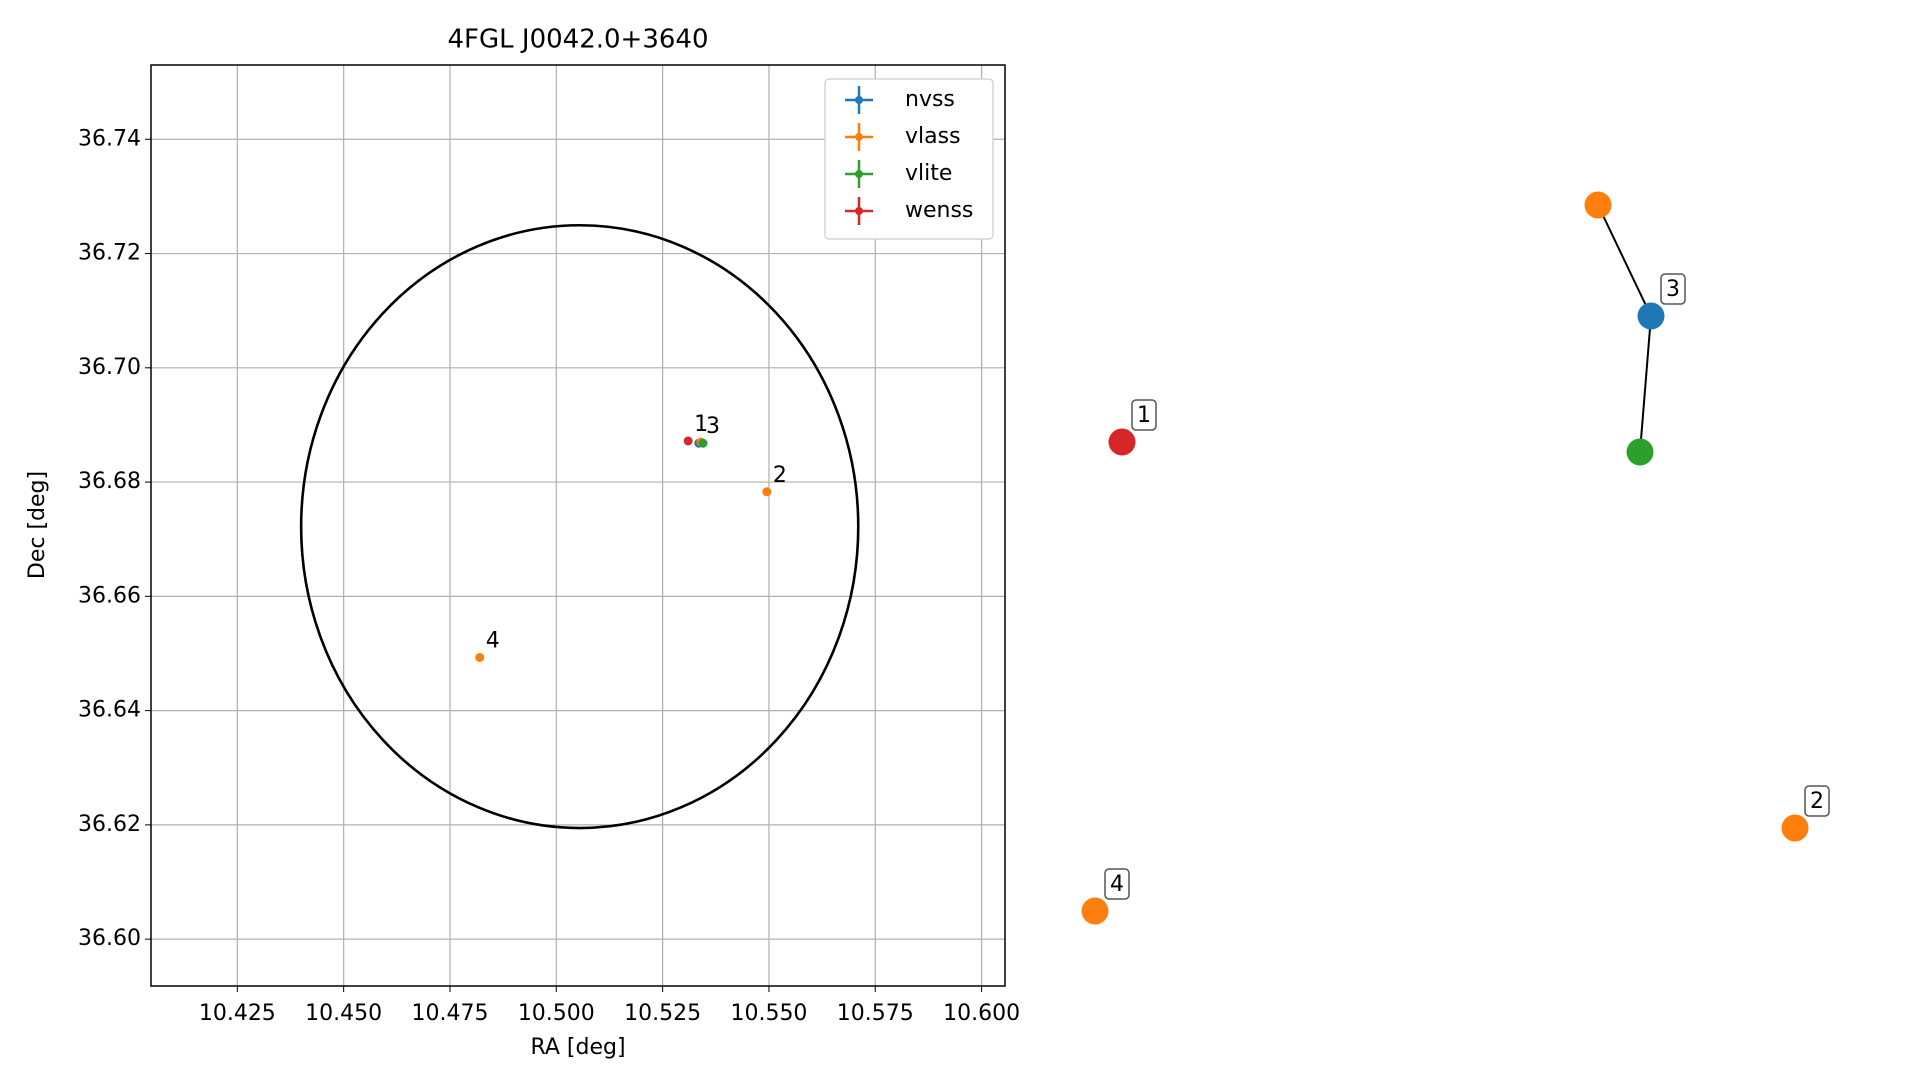 This screenshot has height=1080, width=1919. What do you see at coordinates (109, 824) in the screenshot?
I see `y-tick-label: 36.62` at bounding box center [109, 824].